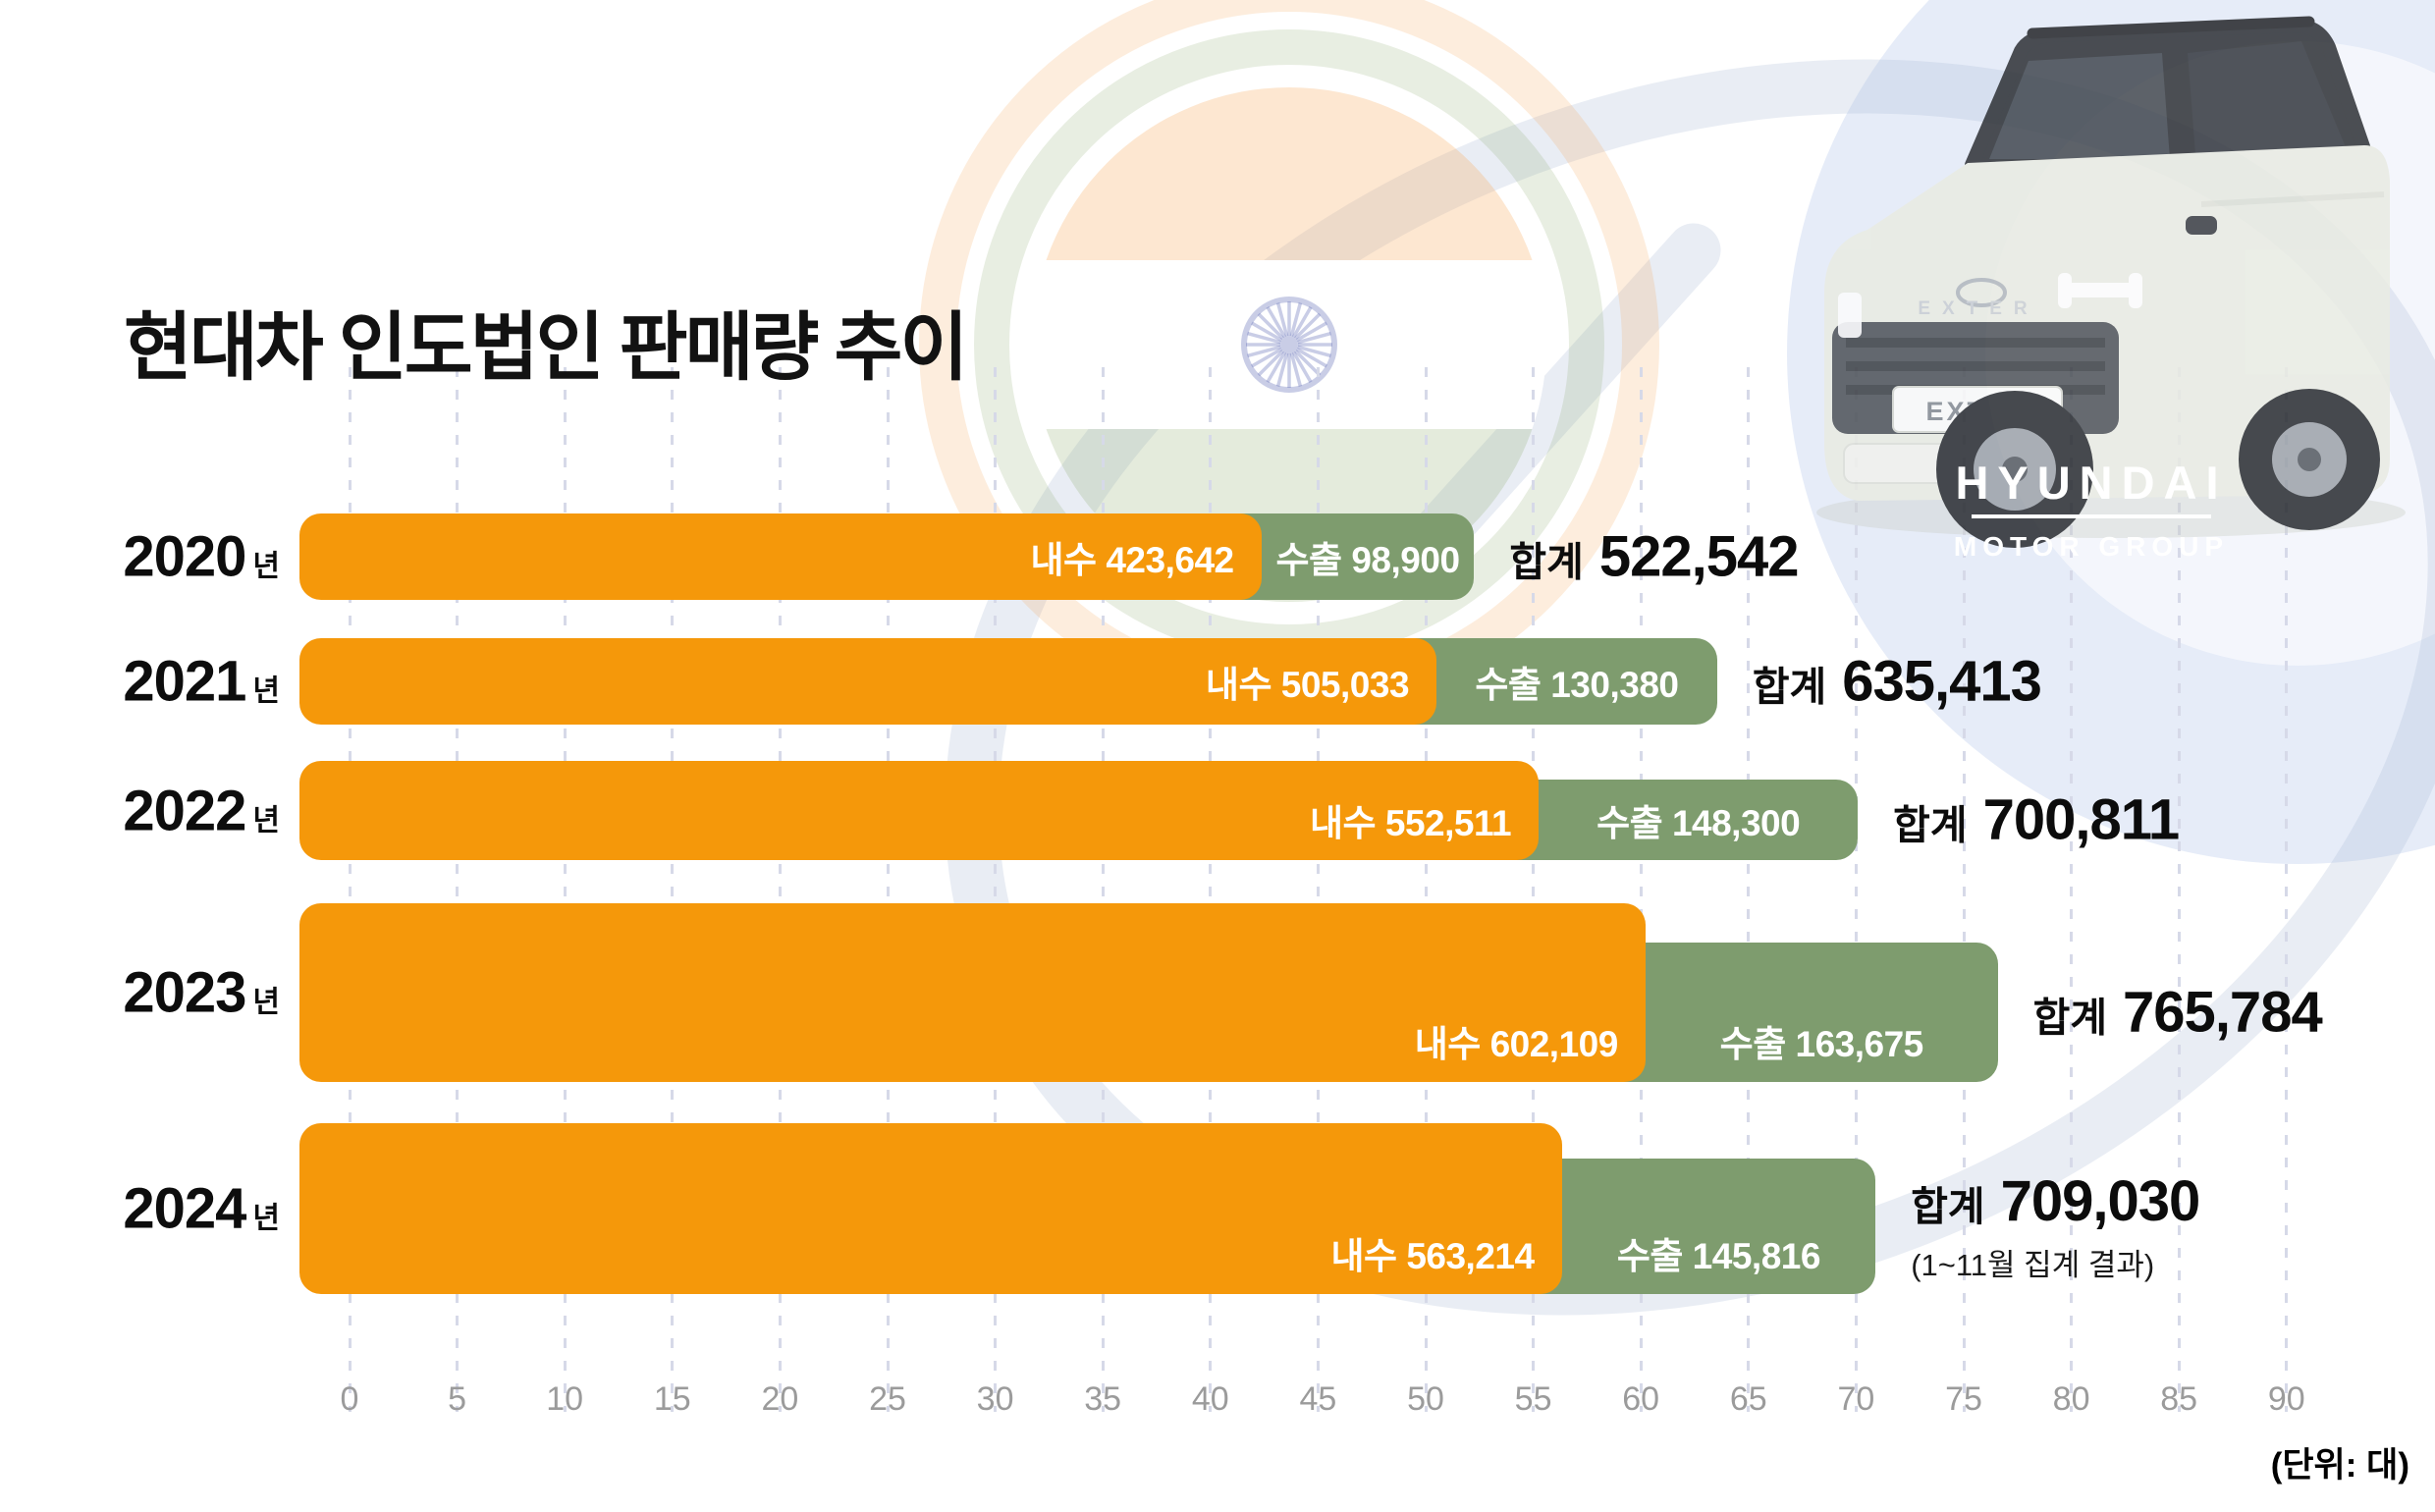 The width and height of the screenshot is (2435, 1512). What do you see at coordinates (2339, 1465) in the screenshot?
I see `unit-note: (단위: 대)` at bounding box center [2339, 1465].